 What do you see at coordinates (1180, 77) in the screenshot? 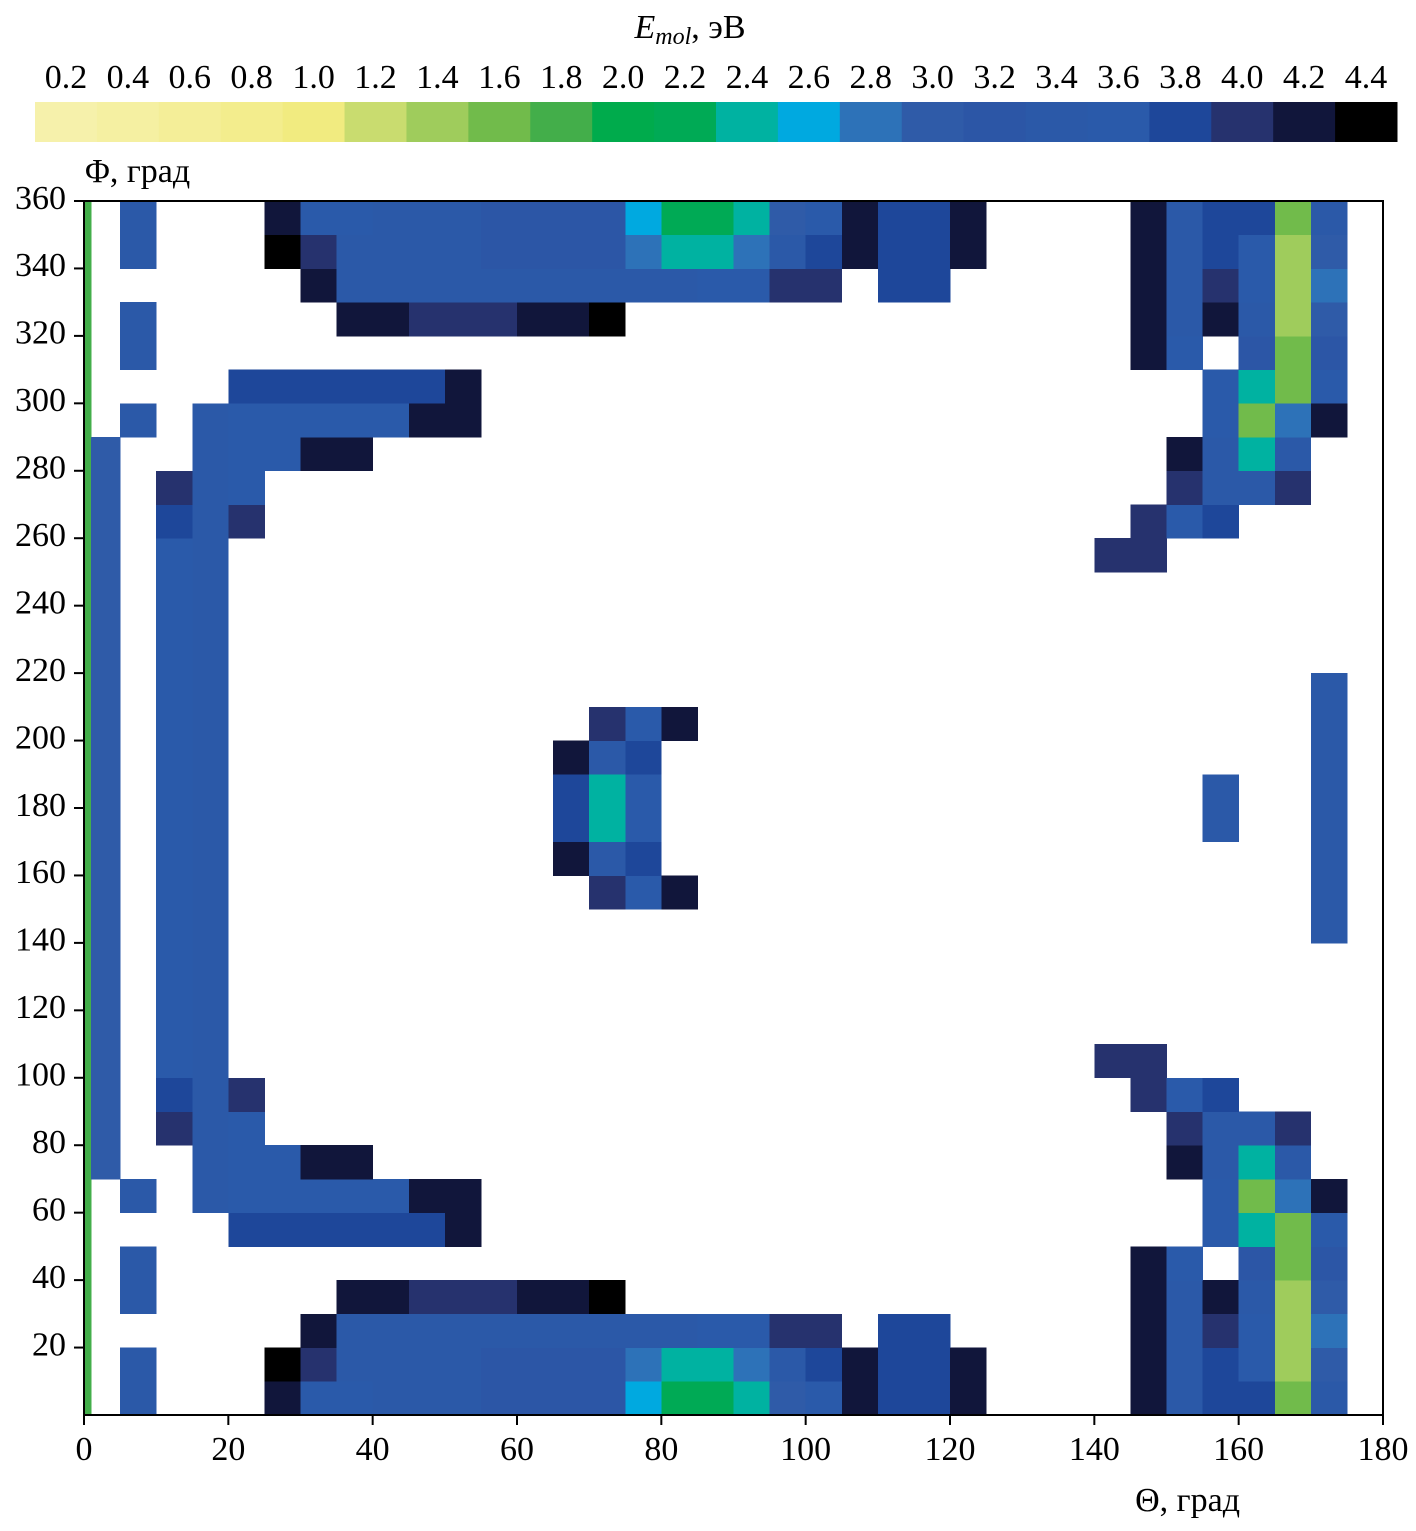
I see `colorbar-tick-label: 3.8` at bounding box center [1180, 77].